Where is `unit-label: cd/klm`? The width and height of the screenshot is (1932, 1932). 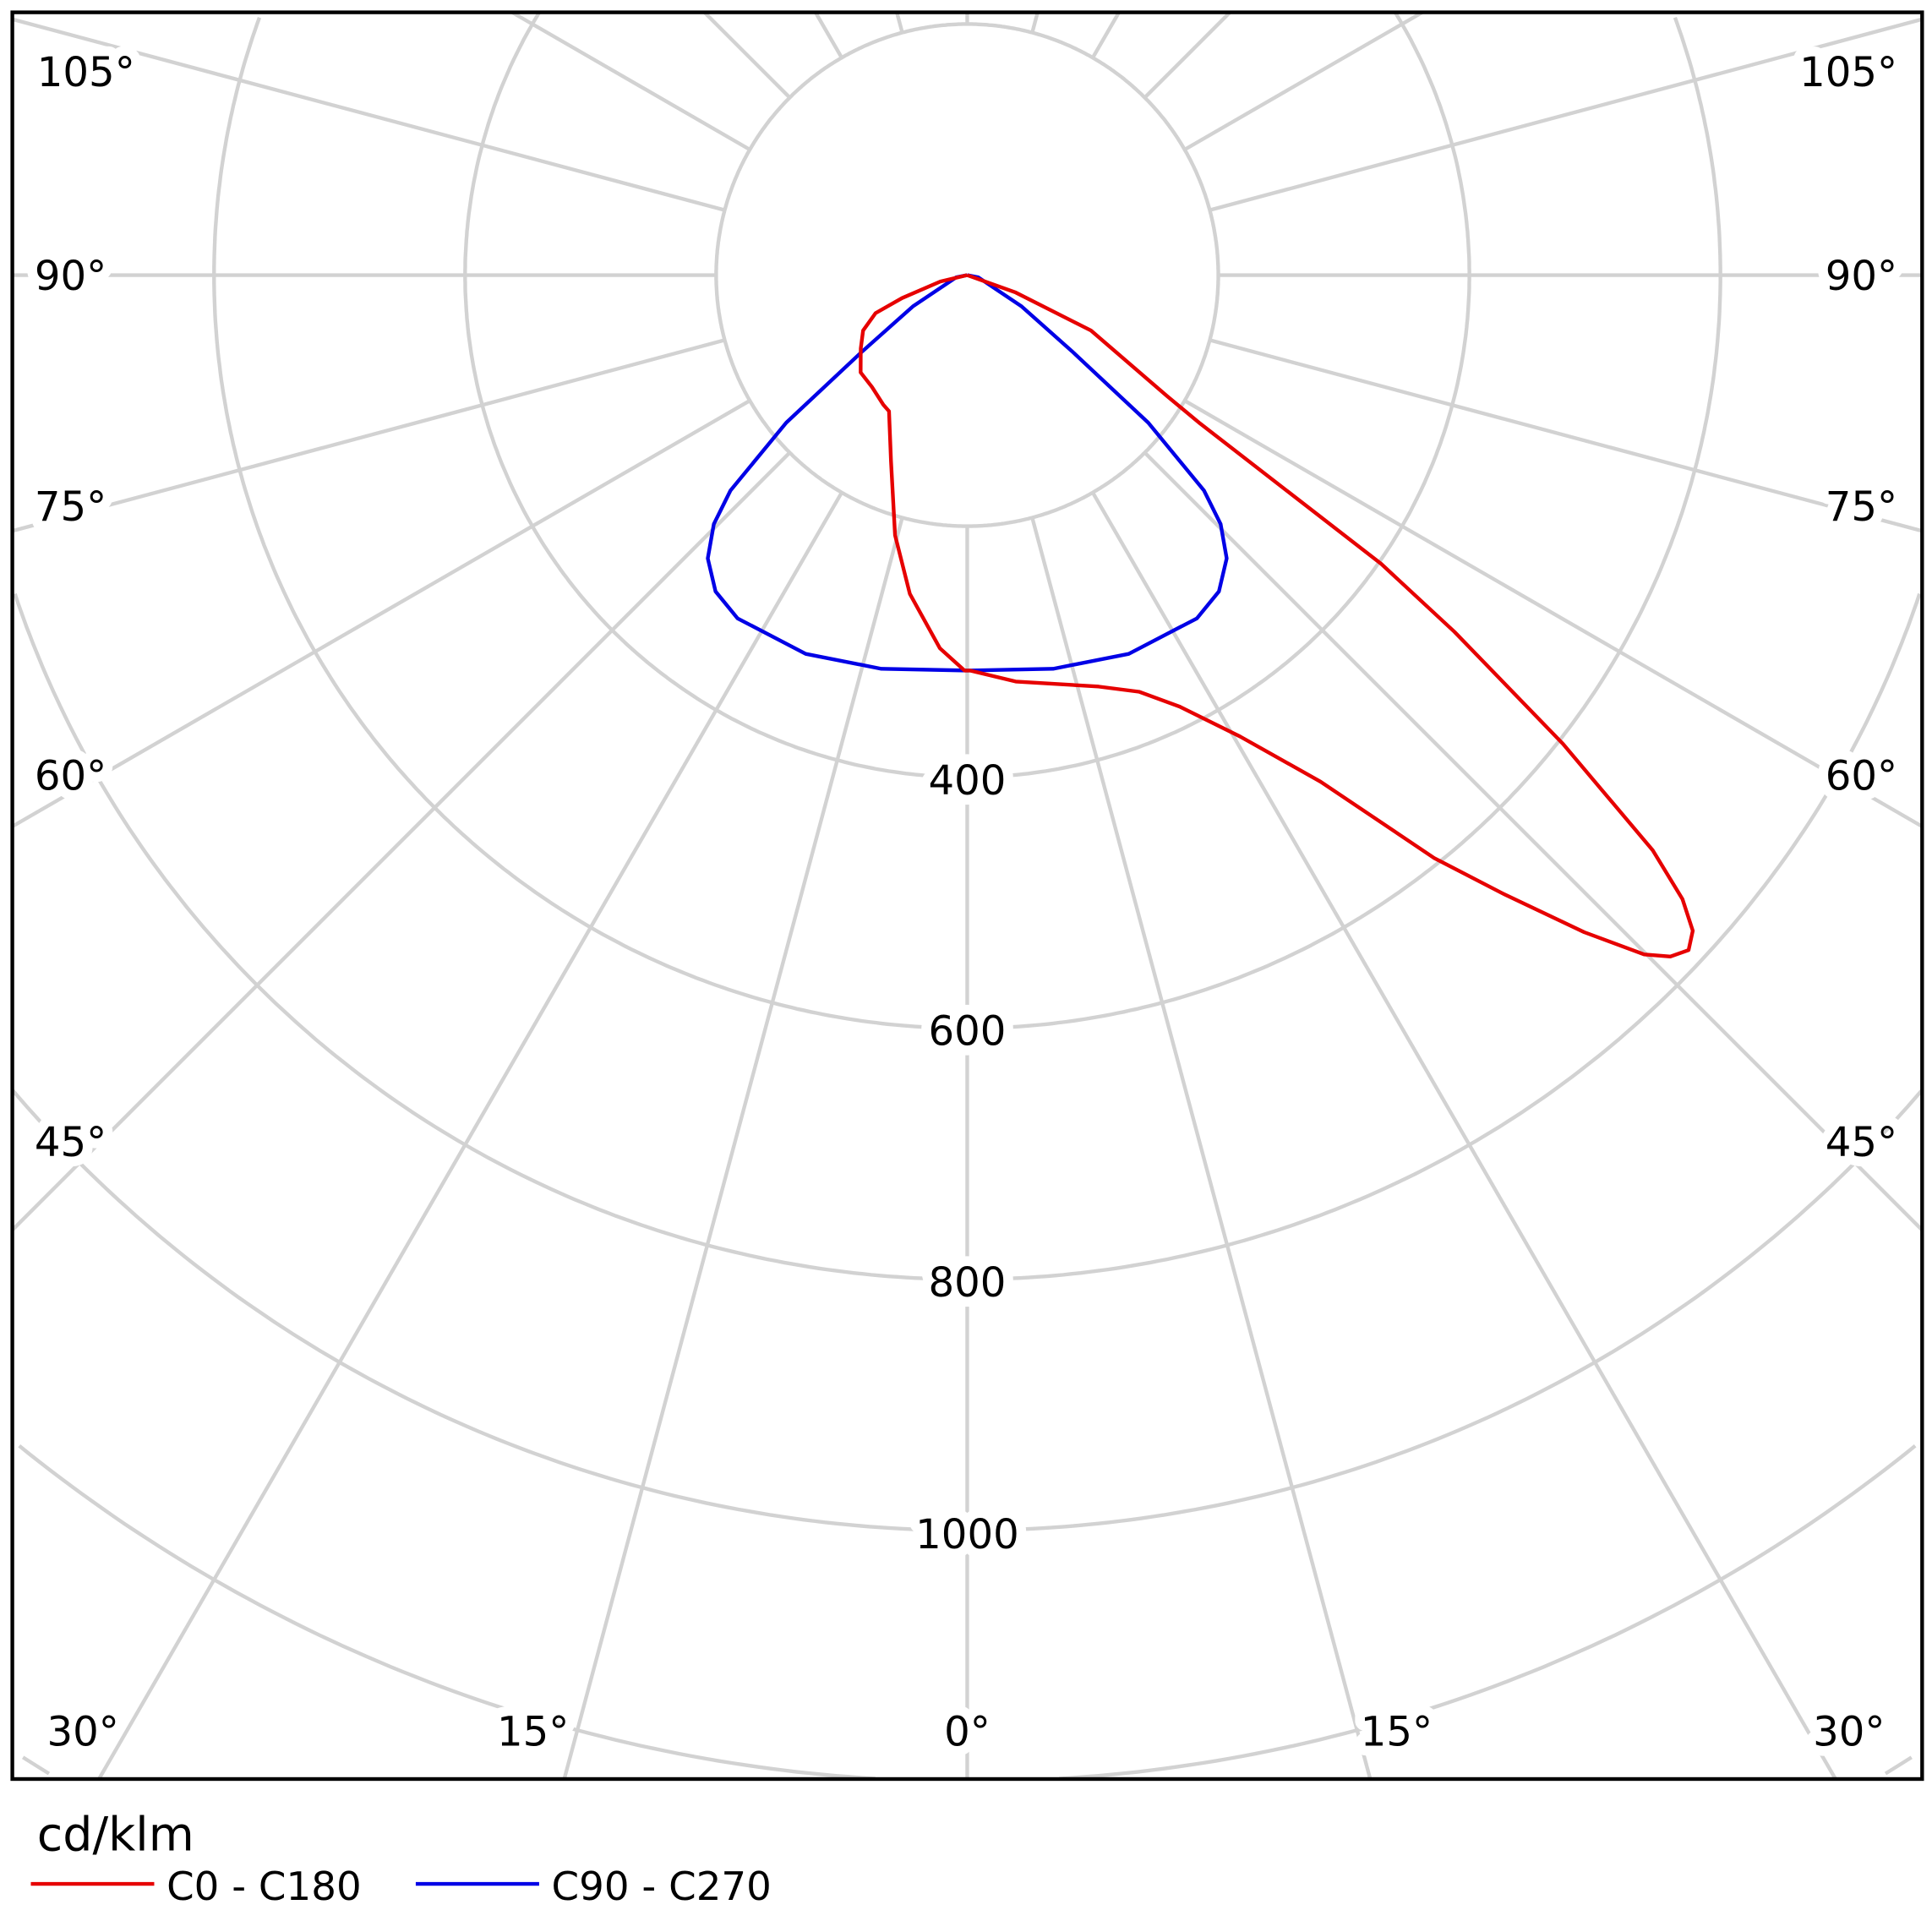 unit-label: cd/klm is located at coordinates (115, 1836).